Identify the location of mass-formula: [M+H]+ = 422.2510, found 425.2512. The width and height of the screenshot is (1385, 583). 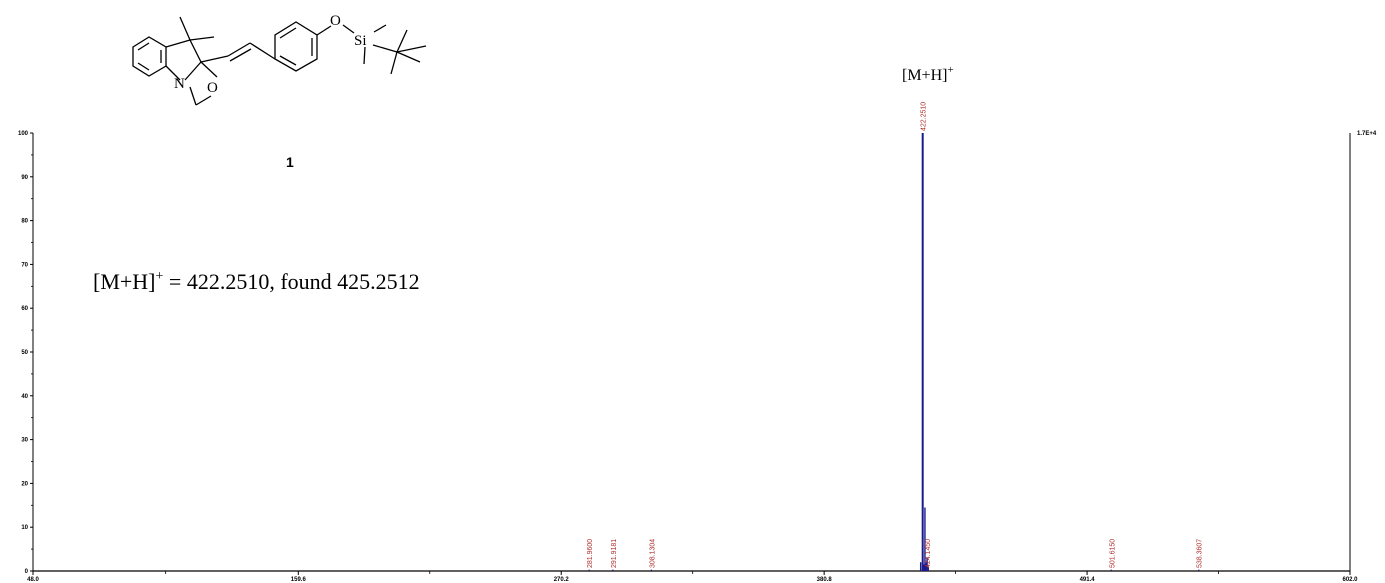
(256, 281).